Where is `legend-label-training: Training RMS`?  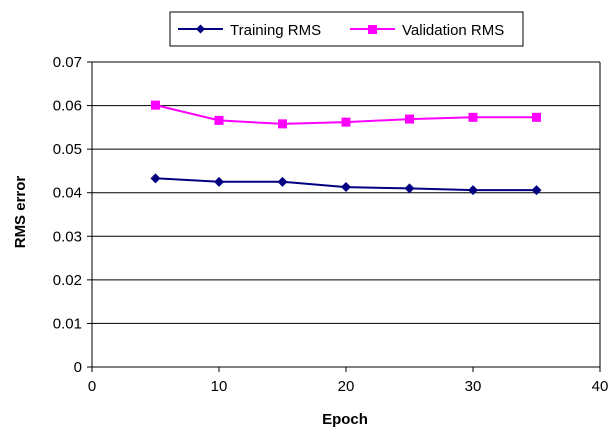
legend-label-training: Training RMS is located at coordinates (275, 30).